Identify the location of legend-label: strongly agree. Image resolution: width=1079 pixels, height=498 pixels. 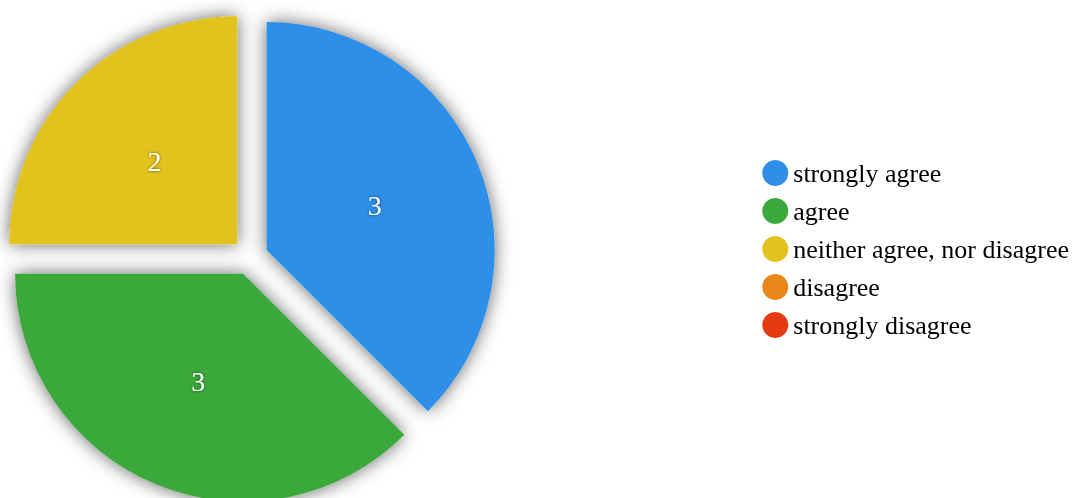
(867, 173).